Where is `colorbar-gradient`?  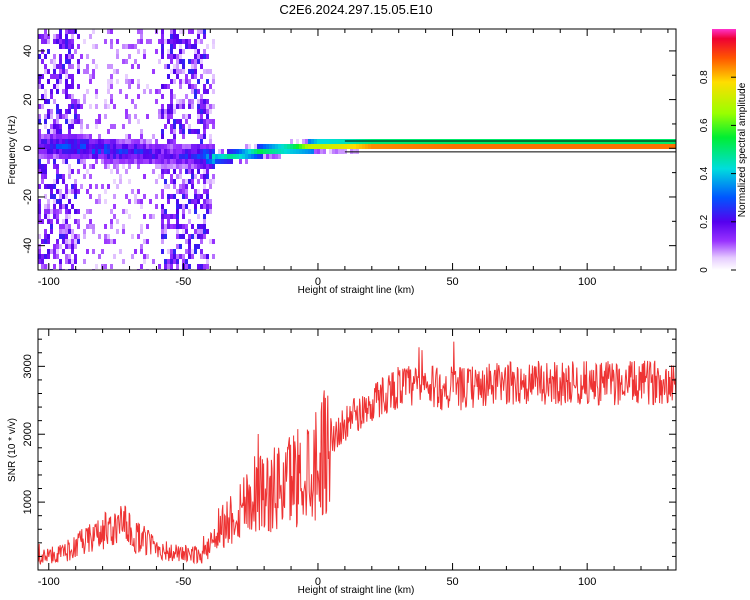 colorbar-gradient is located at coordinates (724, 149).